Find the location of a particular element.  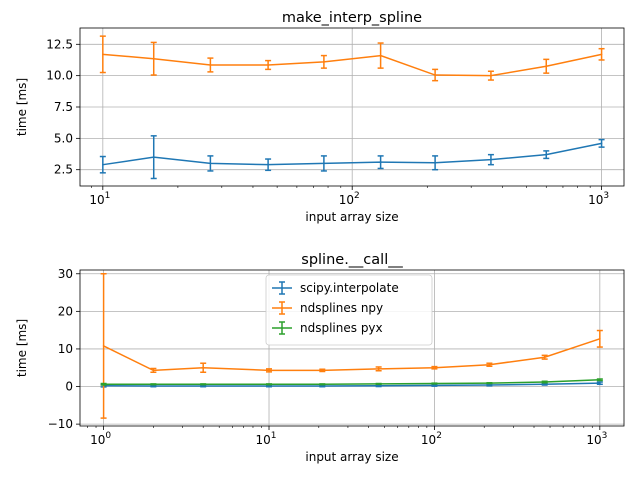

y-tick-label: −10 is located at coordinates (60, 424).